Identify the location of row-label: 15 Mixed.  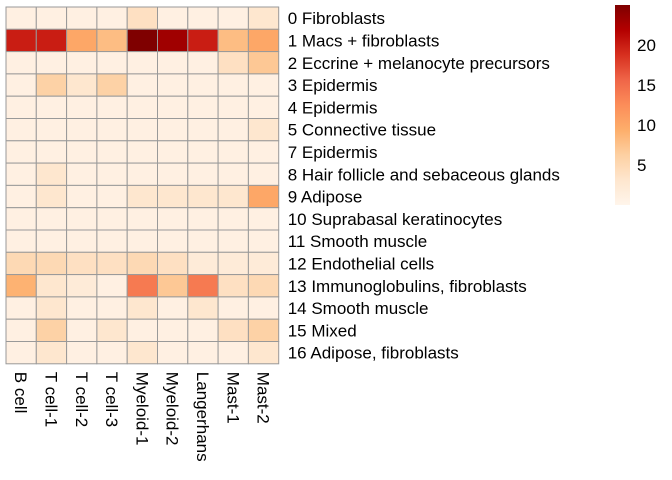
(322, 330).